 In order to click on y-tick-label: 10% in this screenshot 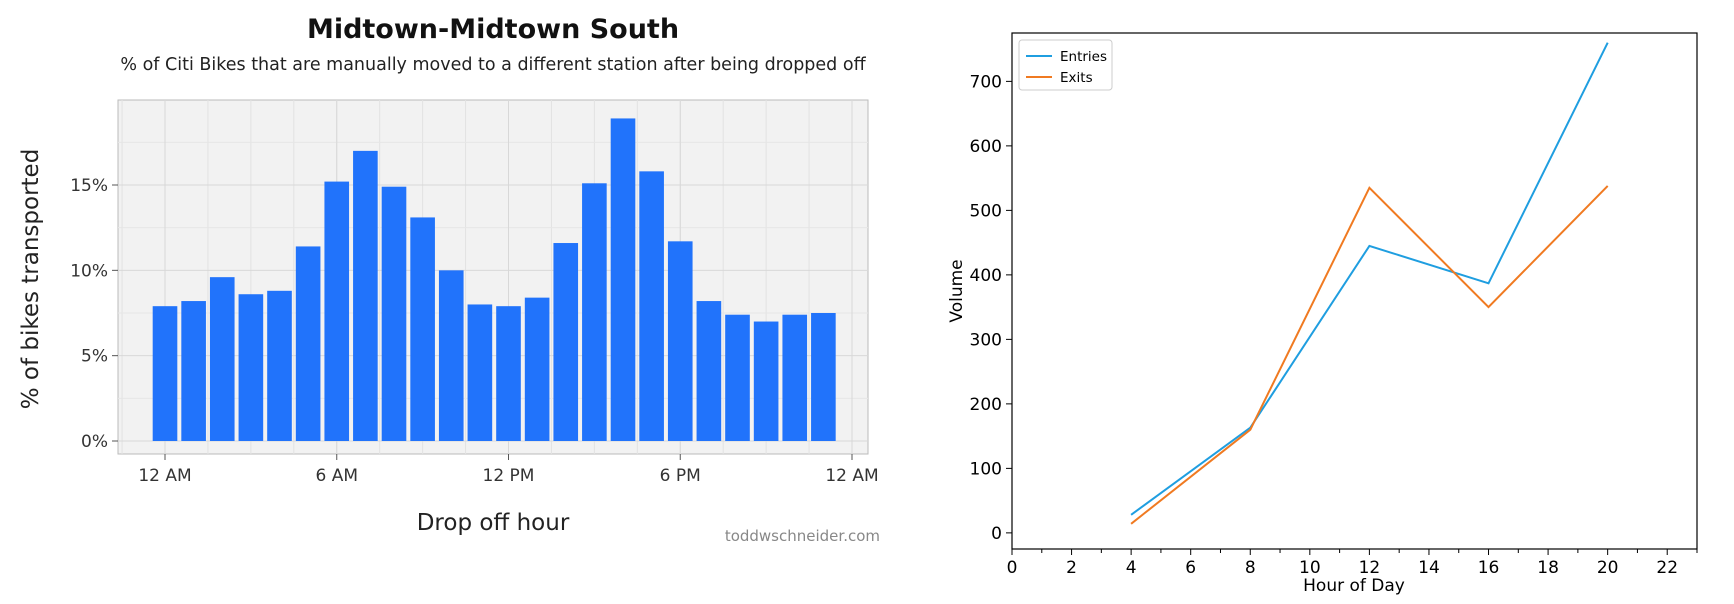, I will do `click(89, 271)`.